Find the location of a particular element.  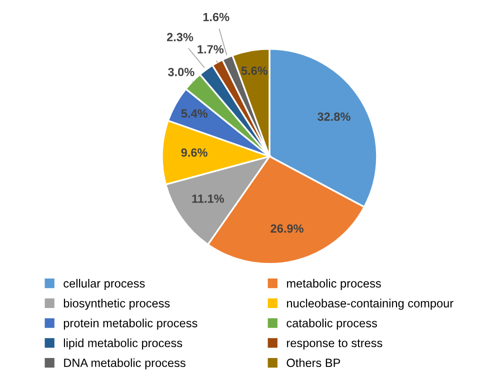

data-label: 32.8% is located at coordinates (334, 116).